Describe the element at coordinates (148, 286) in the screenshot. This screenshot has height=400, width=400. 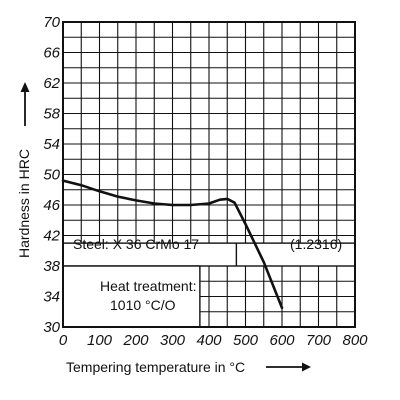
I see `annotation-heat-treatment-title: Heat treatment:` at that location.